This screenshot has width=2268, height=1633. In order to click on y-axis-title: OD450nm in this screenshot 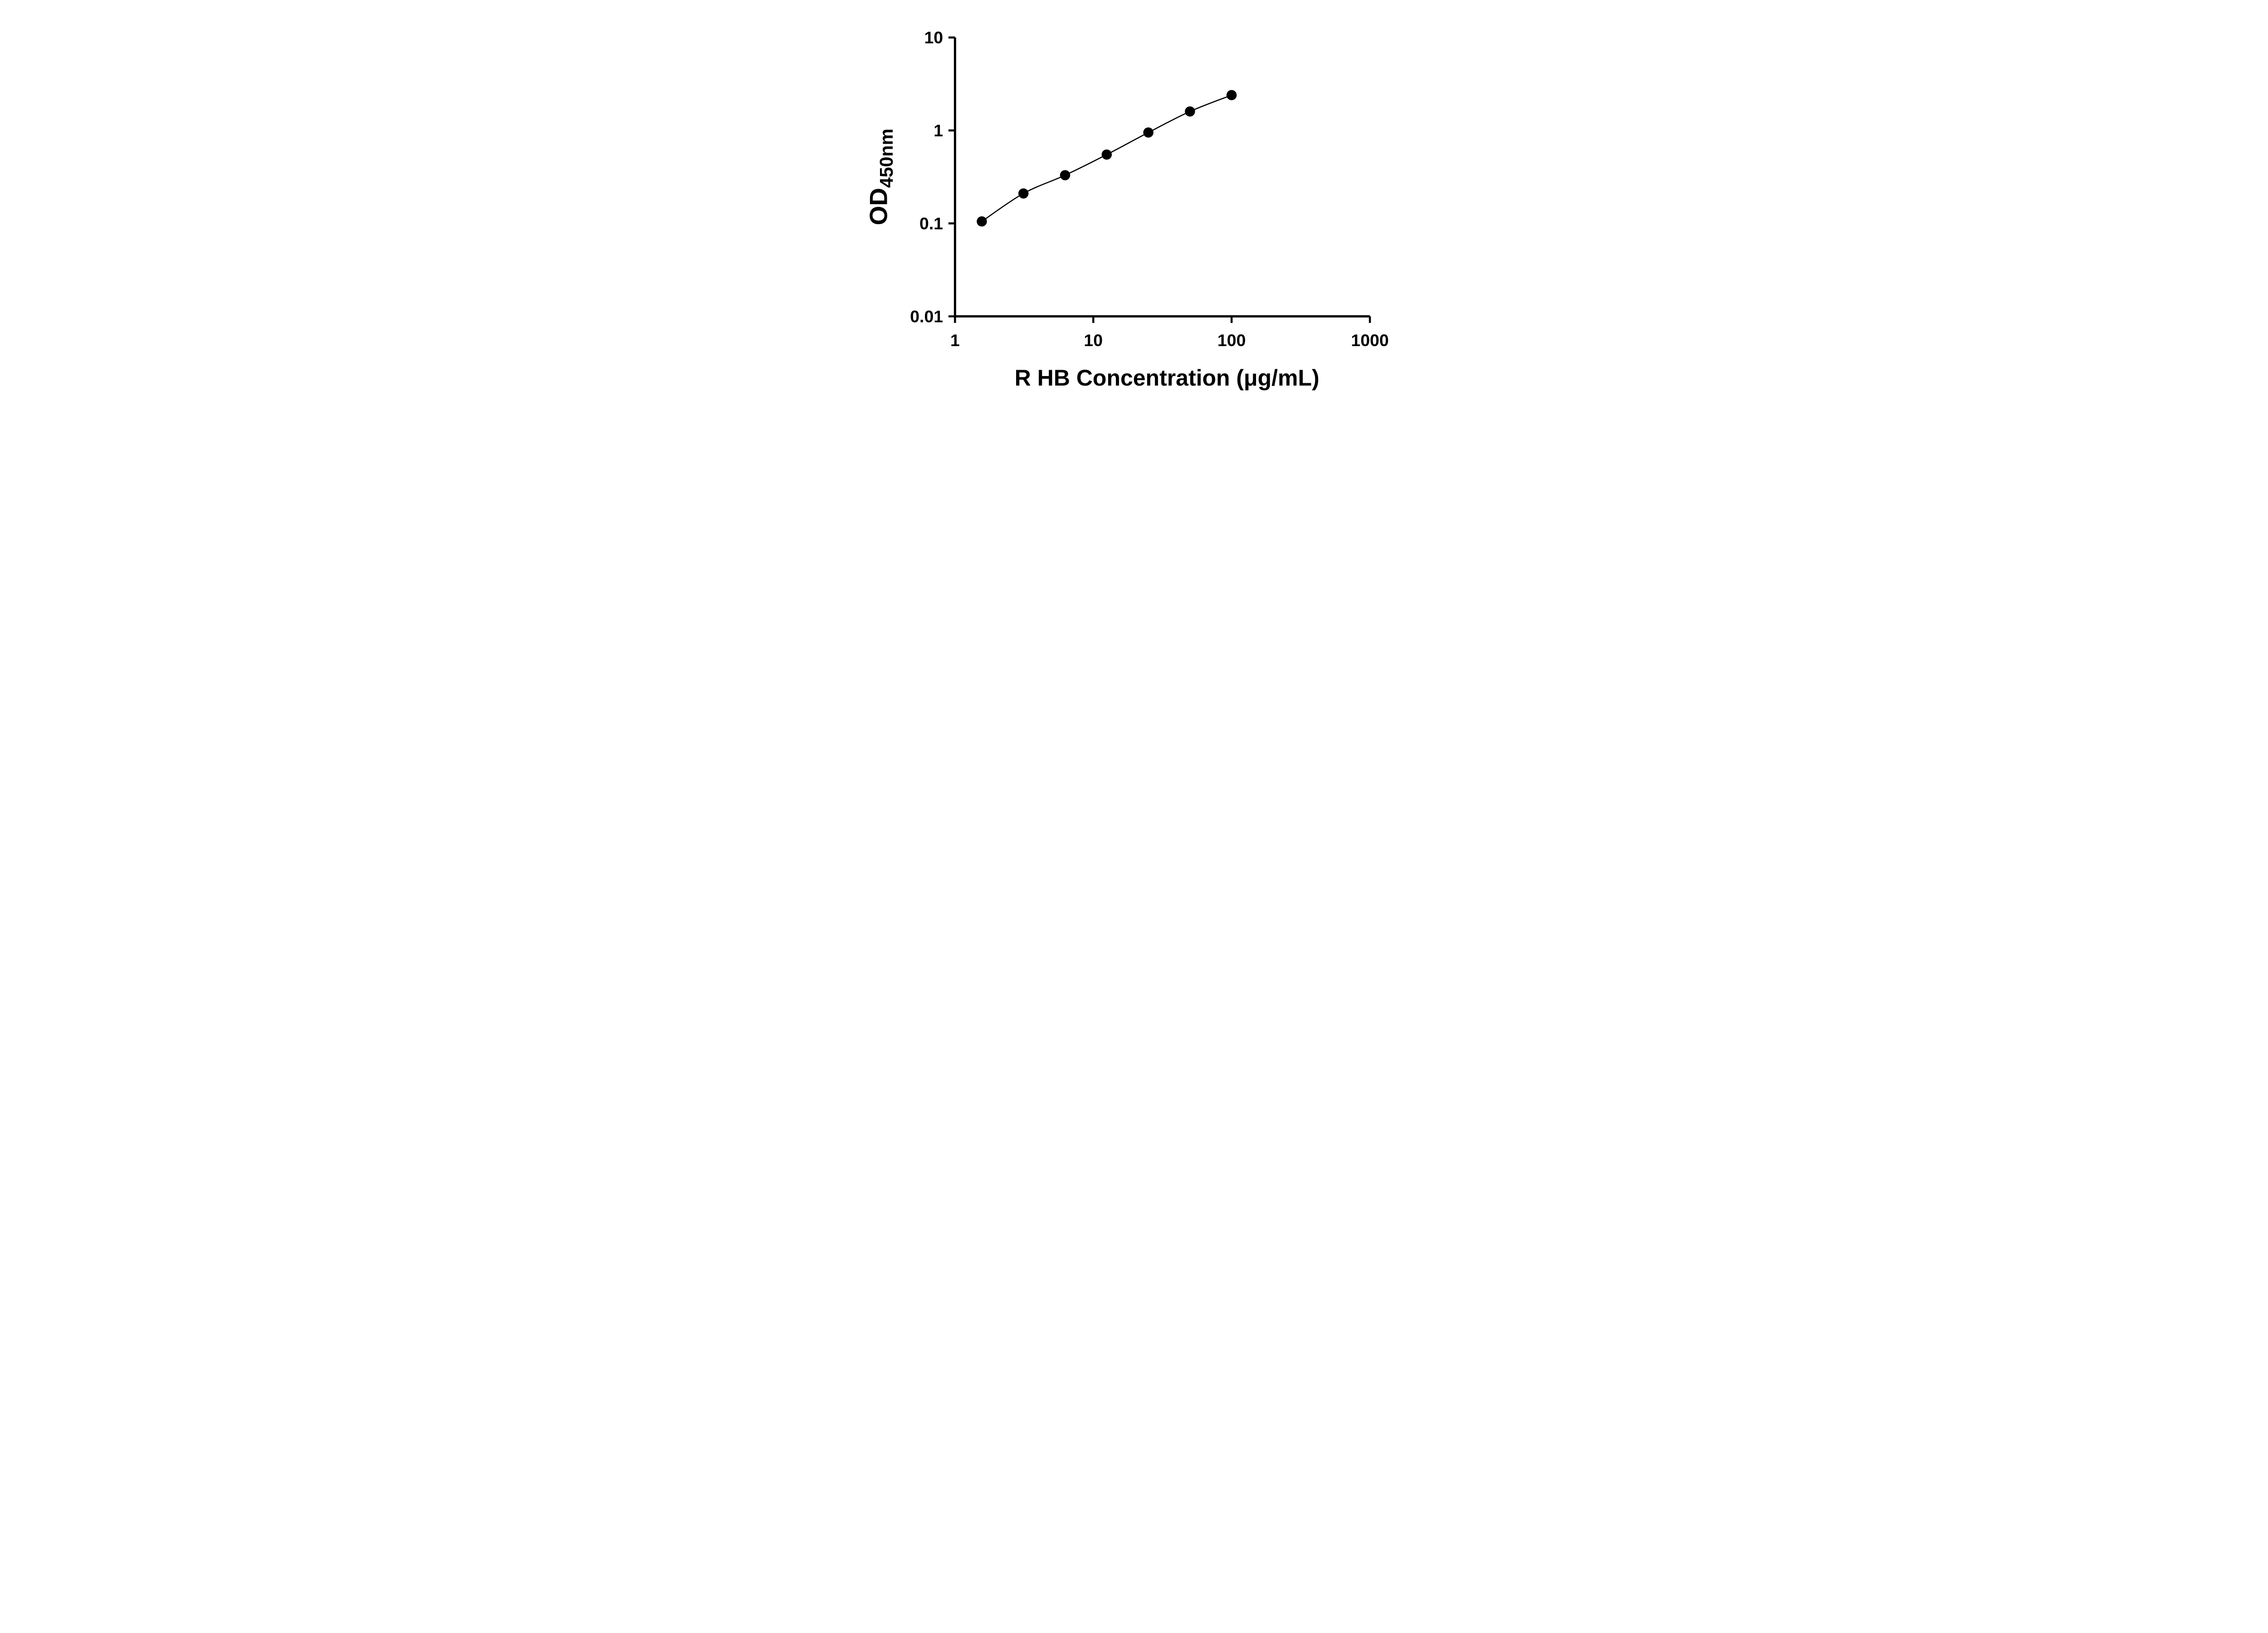, I will do `click(880, 176)`.